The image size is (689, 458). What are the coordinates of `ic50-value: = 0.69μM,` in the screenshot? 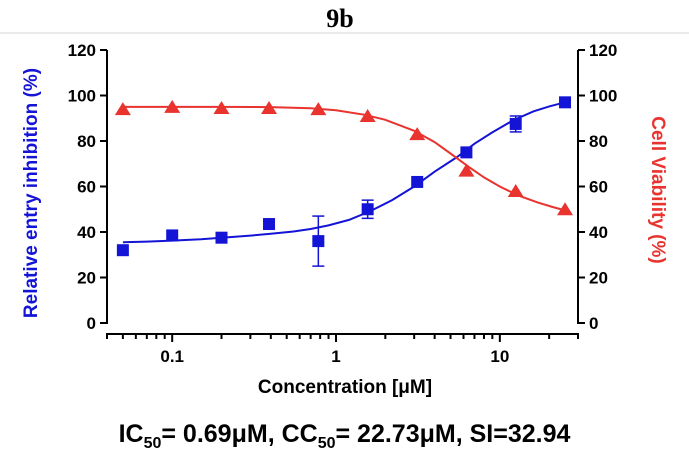 It's located at (221, 434).